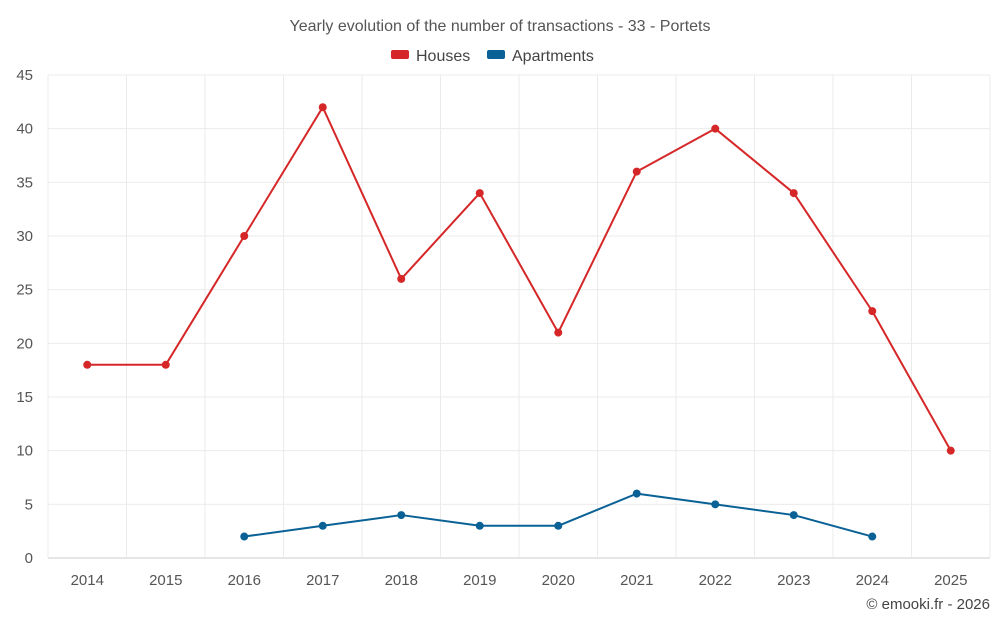 The height and width of the screenshot is (625, 1000). I want to click on x-tick-label: 2021, so click(636, 580).